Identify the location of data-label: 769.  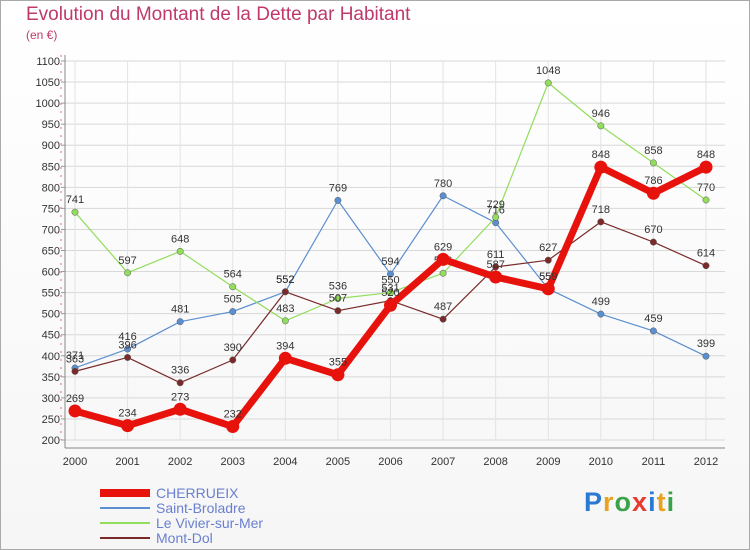
(338, 188).